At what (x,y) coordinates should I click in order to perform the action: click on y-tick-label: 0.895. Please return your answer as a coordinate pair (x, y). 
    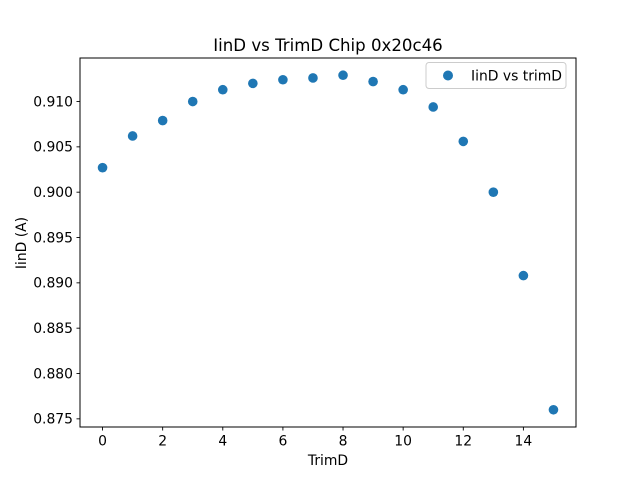
    Looking at the image, I should click on (53, 238).